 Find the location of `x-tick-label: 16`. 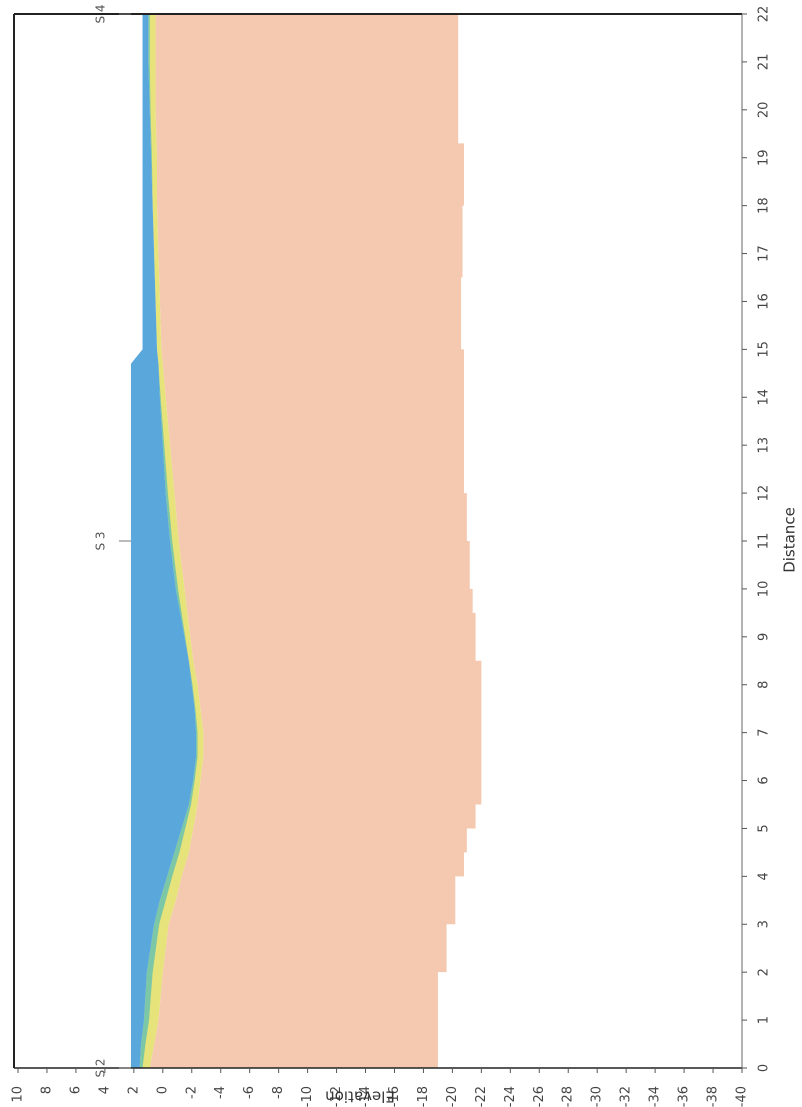

x-tick-label: 16 is located at coordinates (764, 301).